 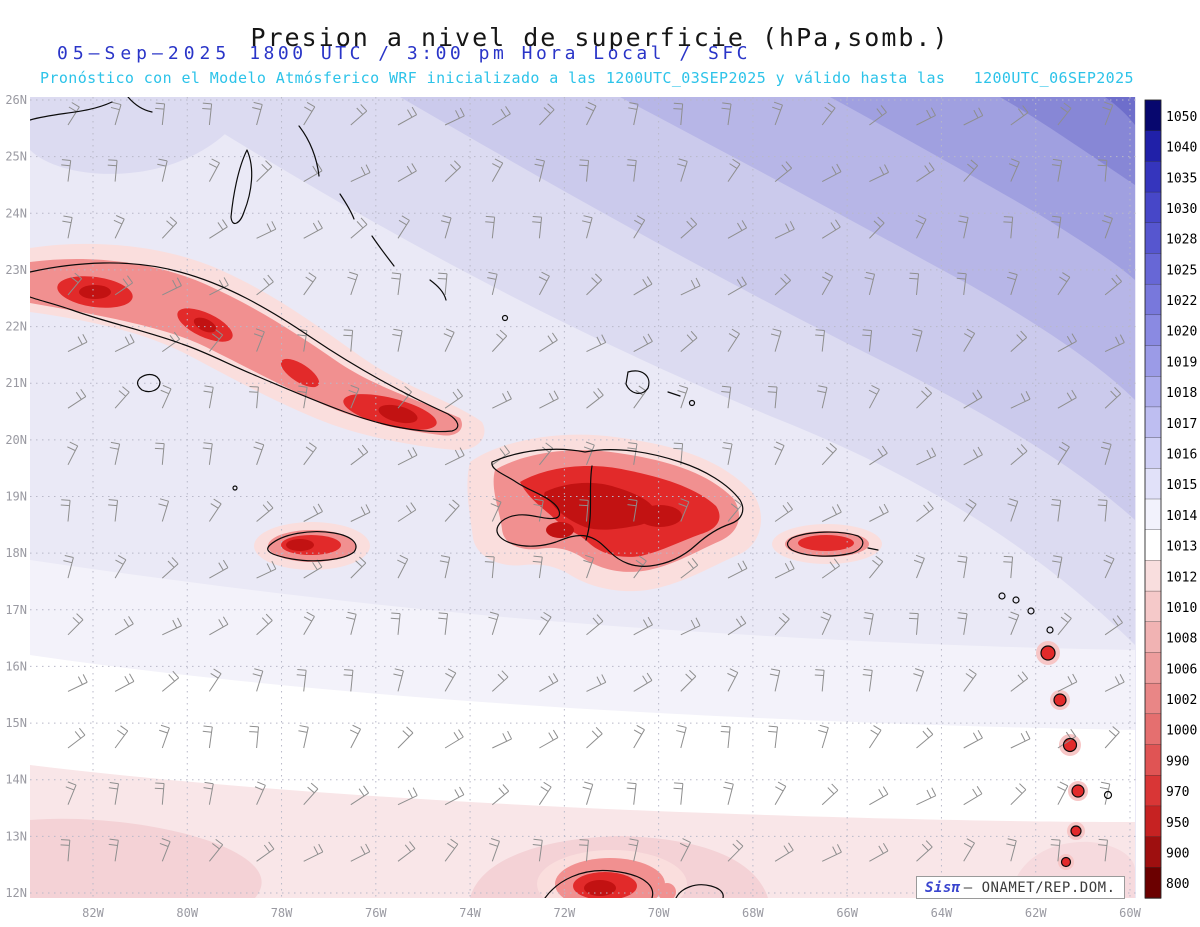 I want to click on lat-label-18N: 18N, so click(x=16, y=553).